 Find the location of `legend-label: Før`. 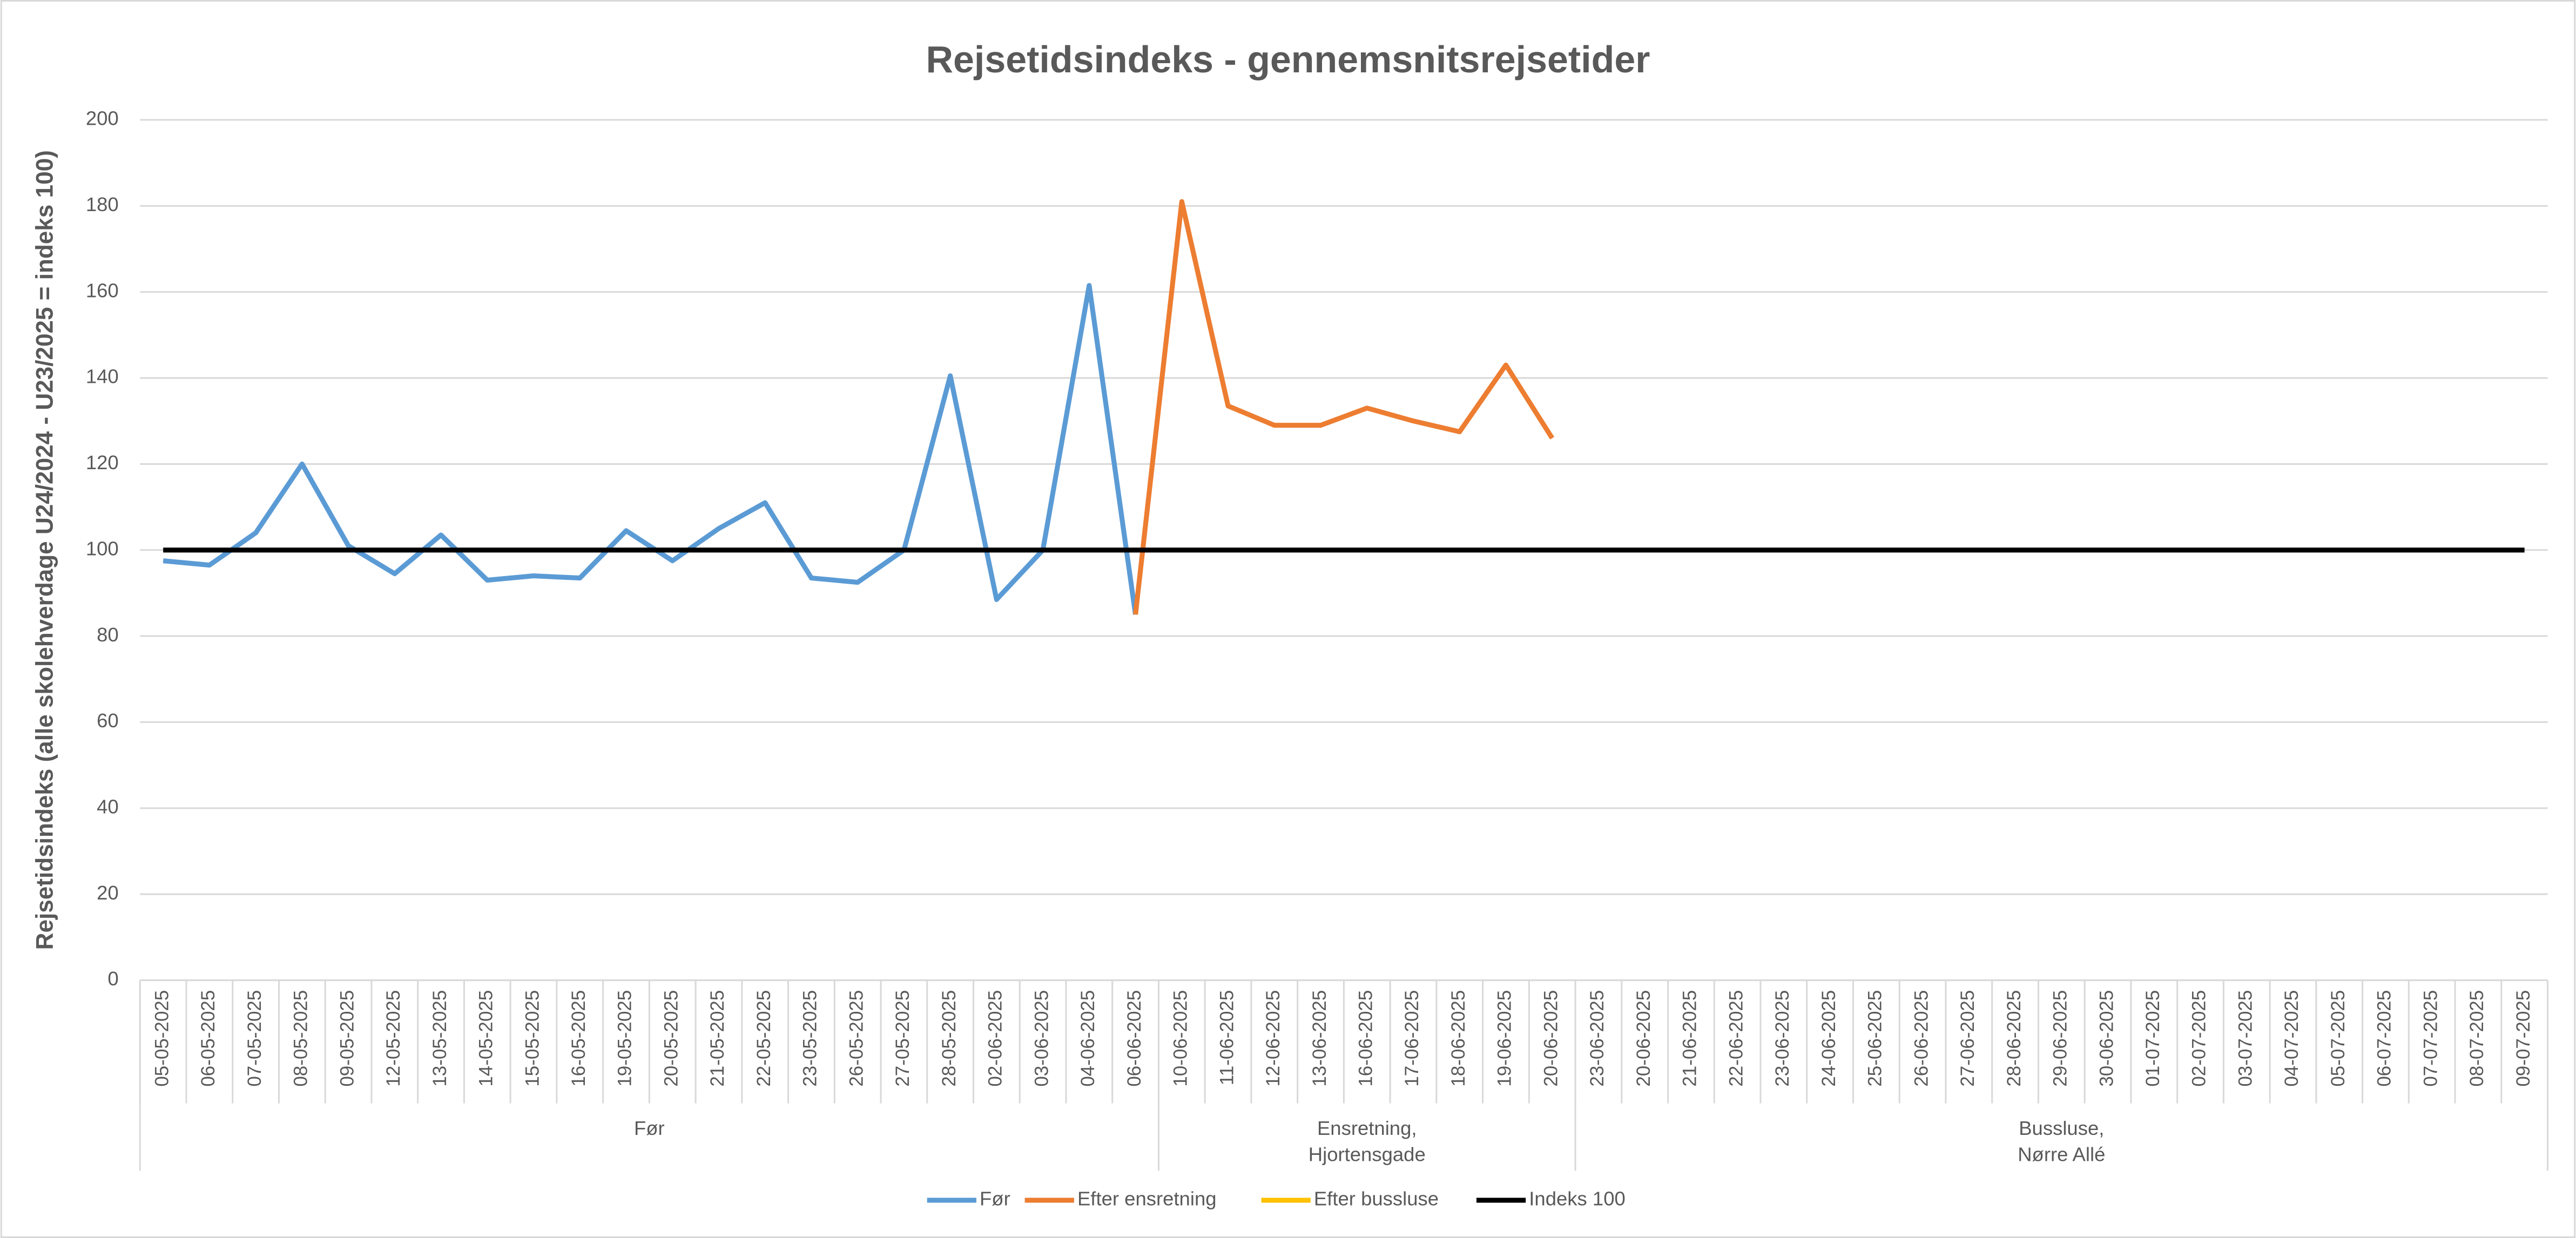

legend-label: Før is located at coordinates (995, 1199).